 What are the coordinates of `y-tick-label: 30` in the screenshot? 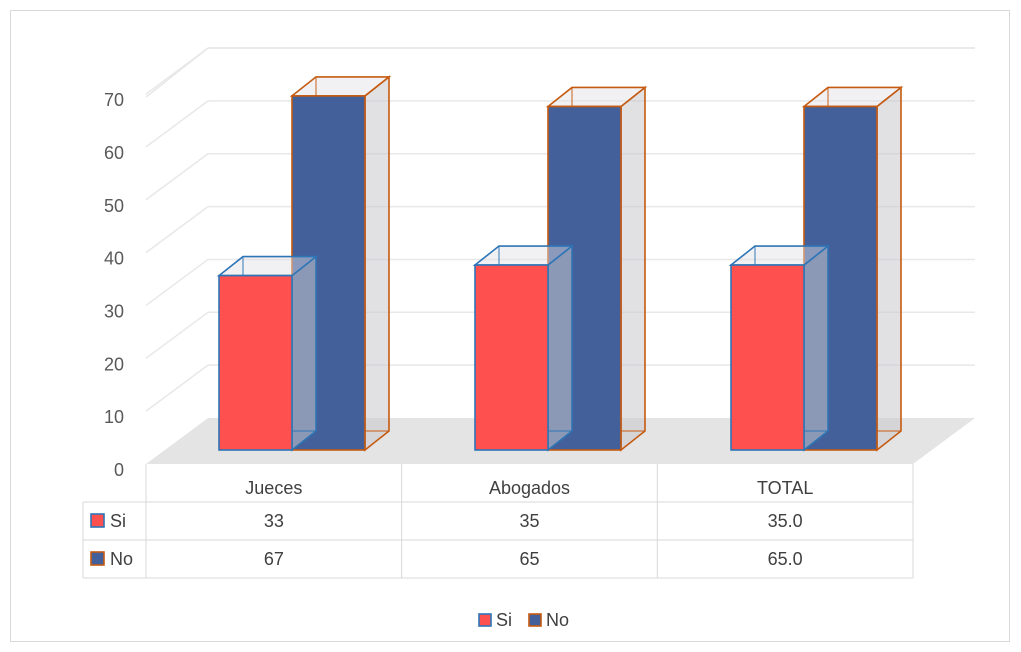 It's located at (114, 311).